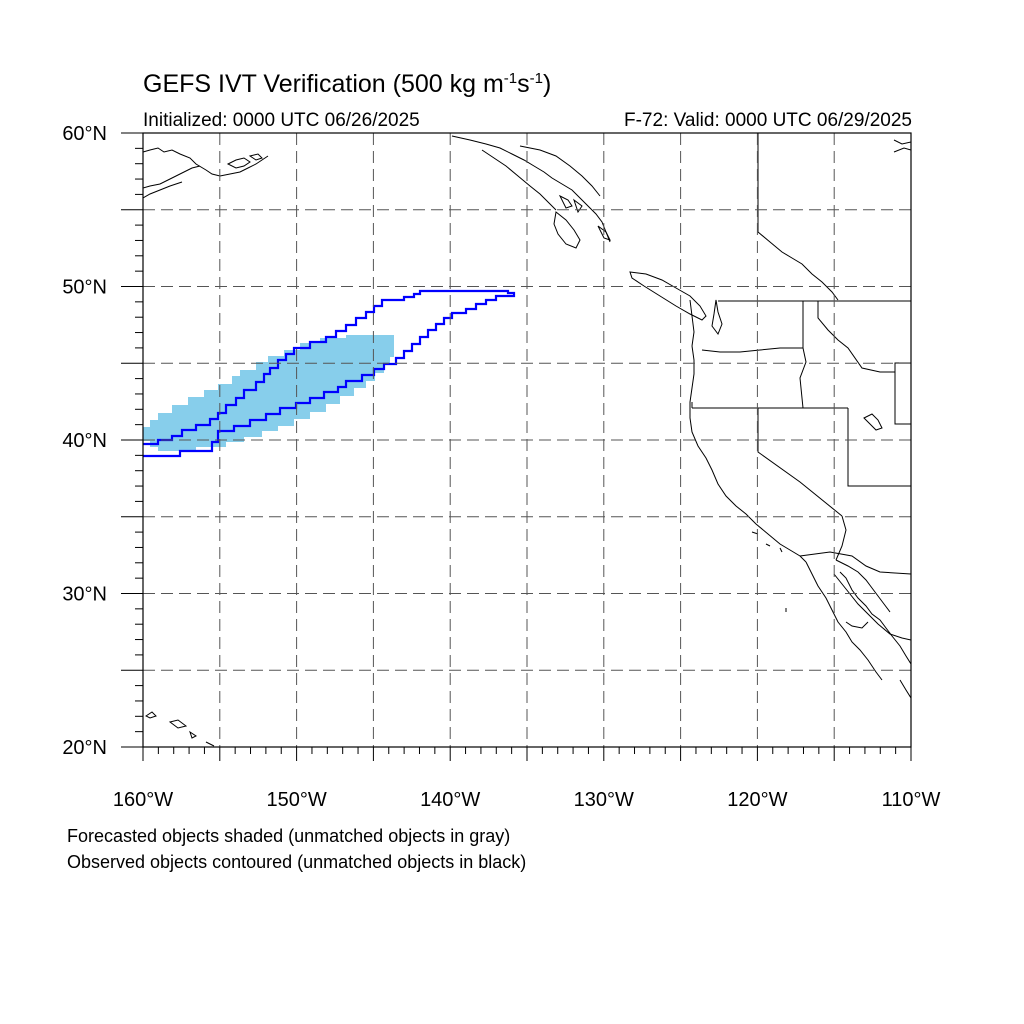 The image size is (1024, 1024). What do you see at coordinates (84, 134) in the screenshot?
I see `lat-tick-label: 60°N` at bounding box center [84, 134].